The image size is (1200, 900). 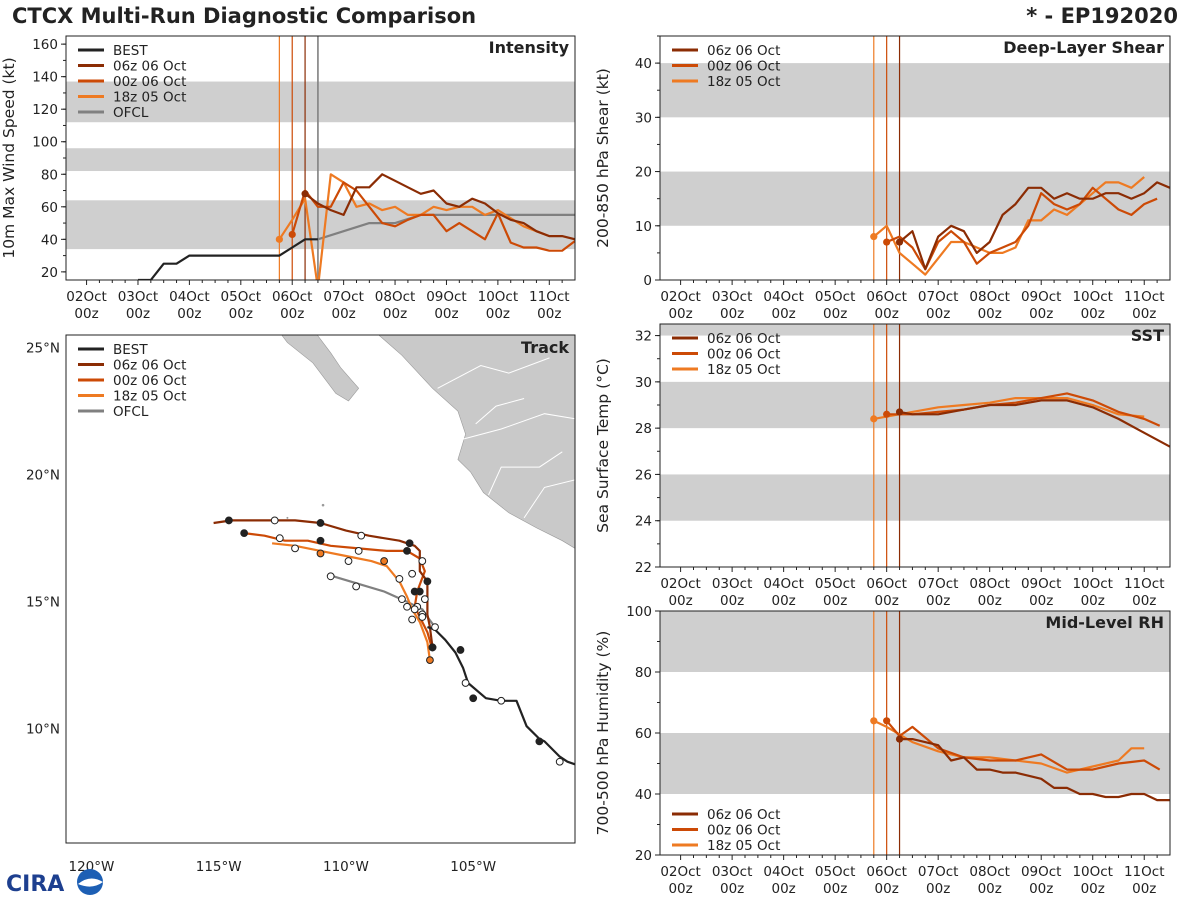 I want to click on intensity-title: Intensity, so click(x=529, y=47).